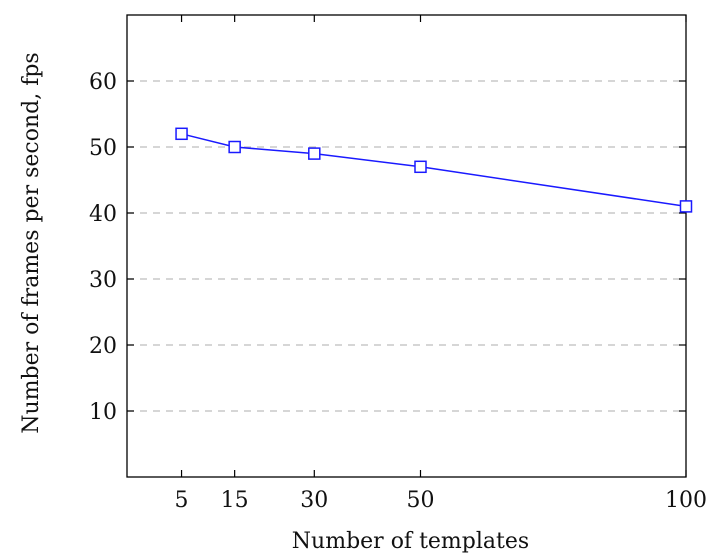 Image resolution: width=718 pixels, height=560 pixels. What do you see at coordinates (103, 280) in the screenshot?
I see `y-tick-label: 30` at bounding box center [103, 280].